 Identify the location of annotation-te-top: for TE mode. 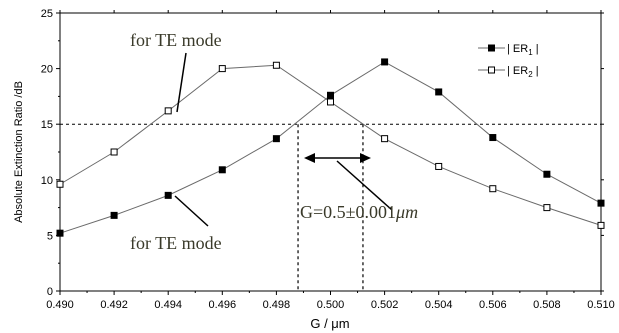
(176, 40).